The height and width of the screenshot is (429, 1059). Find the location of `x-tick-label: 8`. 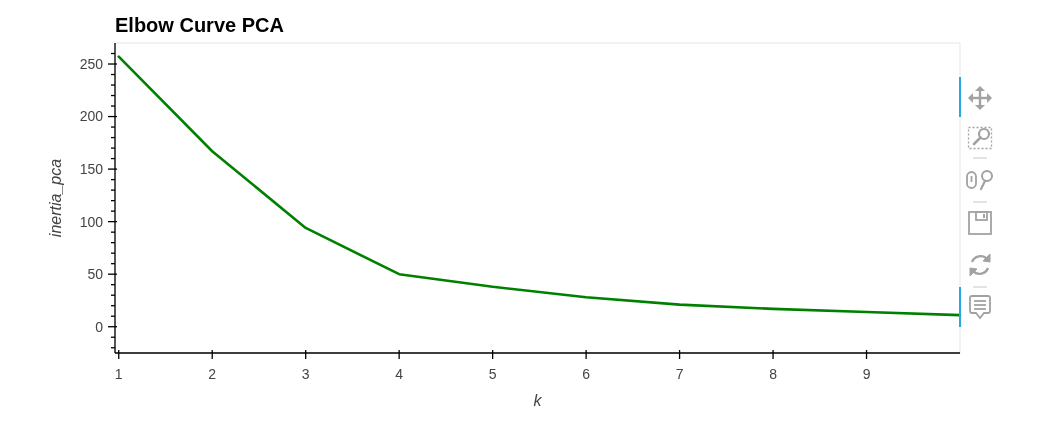

x-tick-label: 8 is located at coordinates (773, 374).